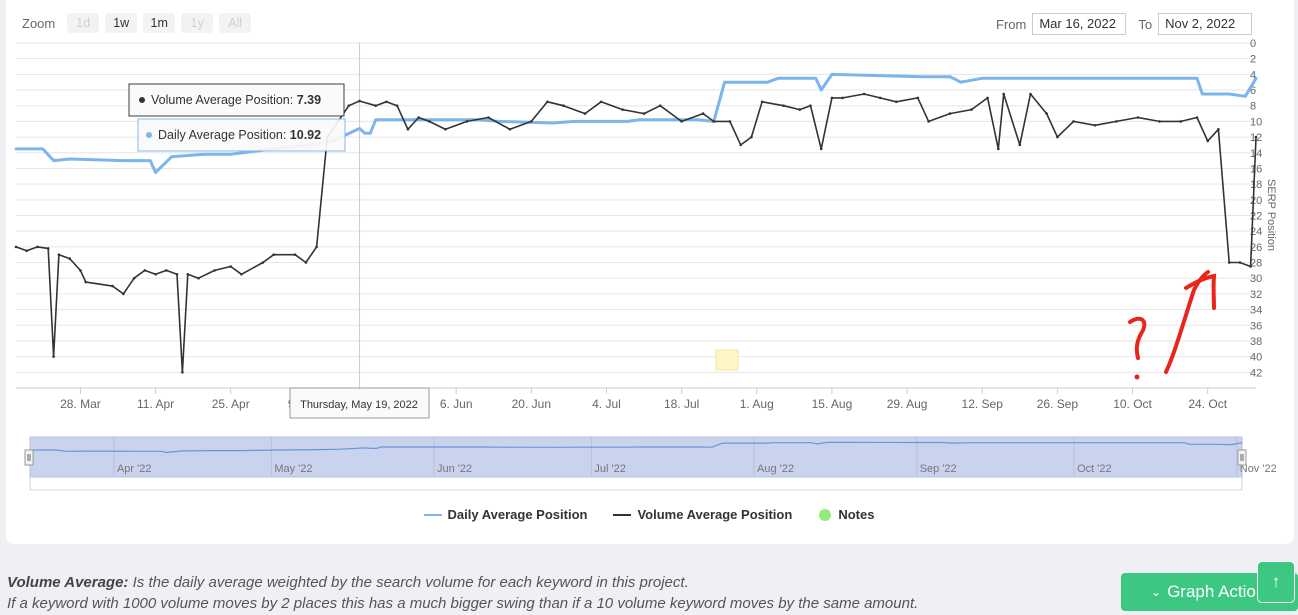 The height and width of the screenshot is (615, 1298). Describe the element at coordinates (1256, 326) in the screenshot. I see `y-tick-label: 36` at that location.